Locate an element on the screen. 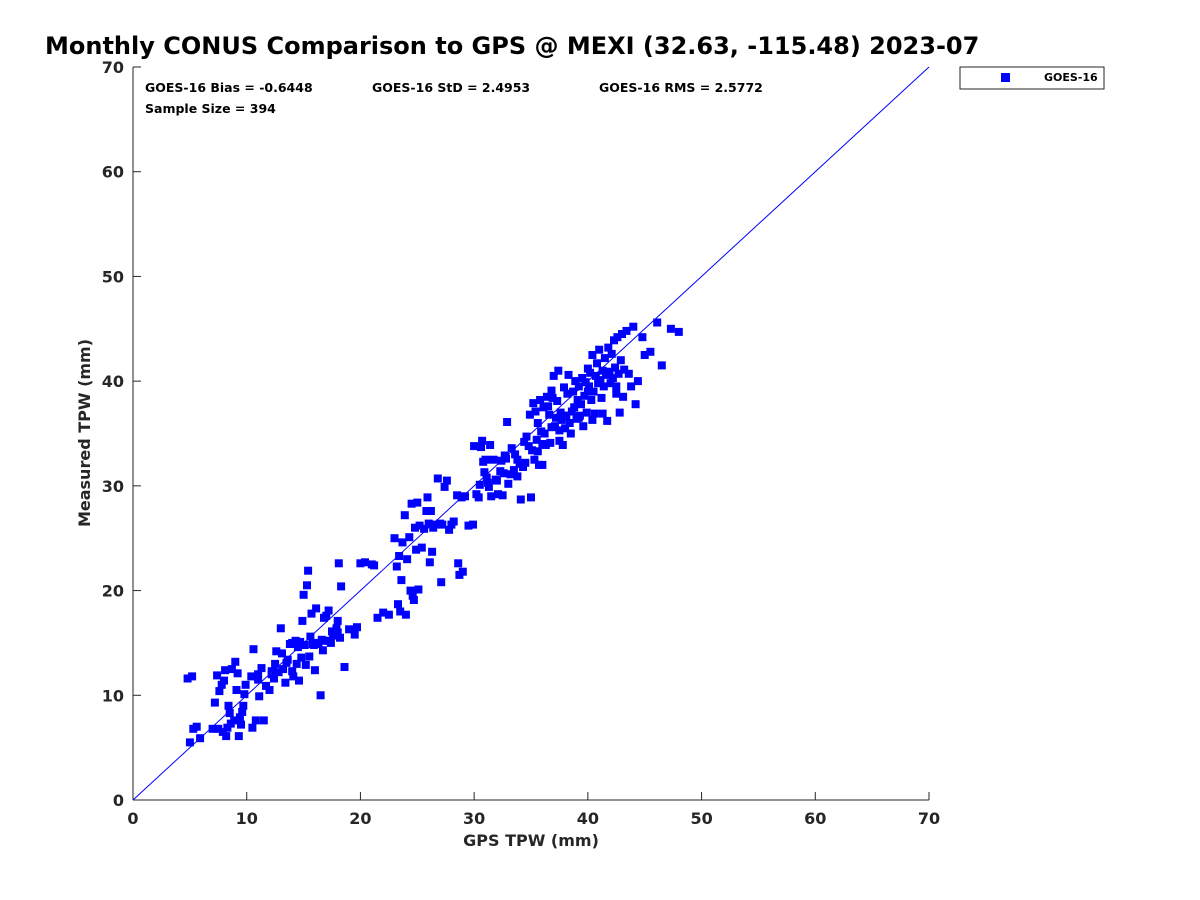 Image resolution: width=1200 pixels, height=900 pixels. y-tick-label: 70 is located at coordinates (113, 67).